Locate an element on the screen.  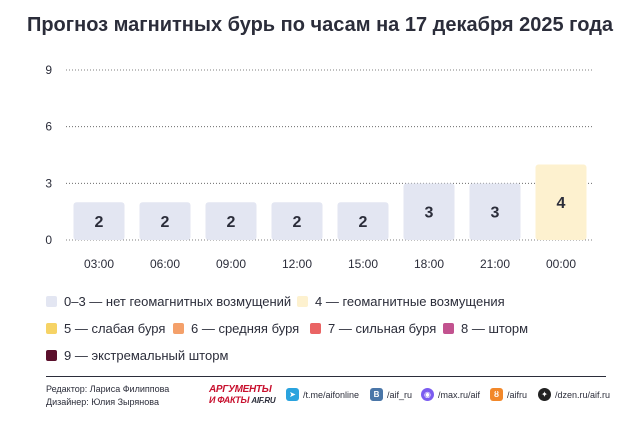
legend-label: 0–3 — нет геомагнитных возмущений is located at coordinates (178, 301).